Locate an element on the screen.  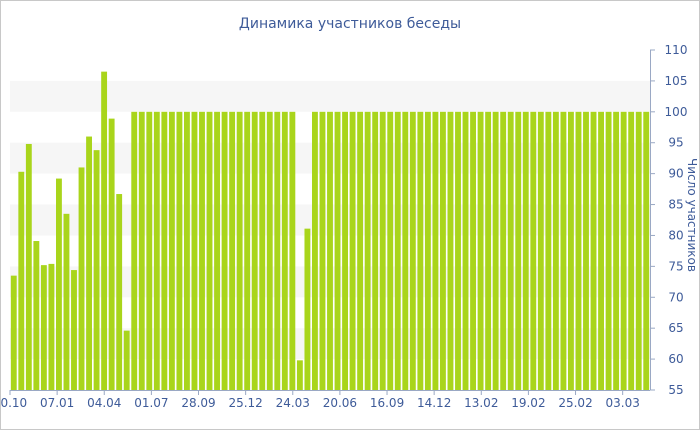
x-tick-label: 16.09 is located at coordinates (387, 403).